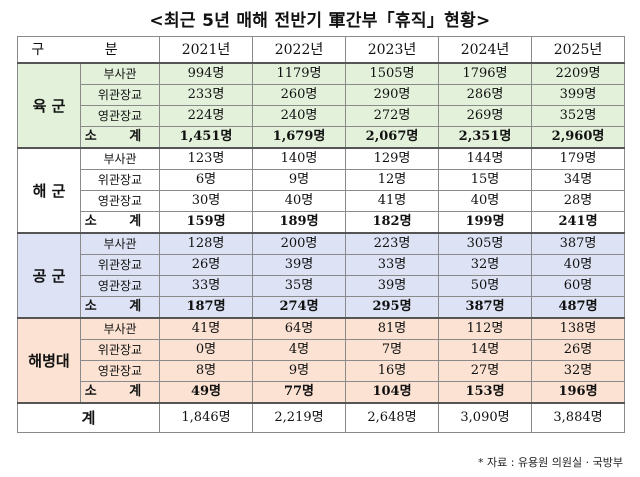 The width and height of the screenshot is (640, 477). Describe the element at coordinates (206, 180) in the screenshot. I see `table-cell: 6명` at that location.